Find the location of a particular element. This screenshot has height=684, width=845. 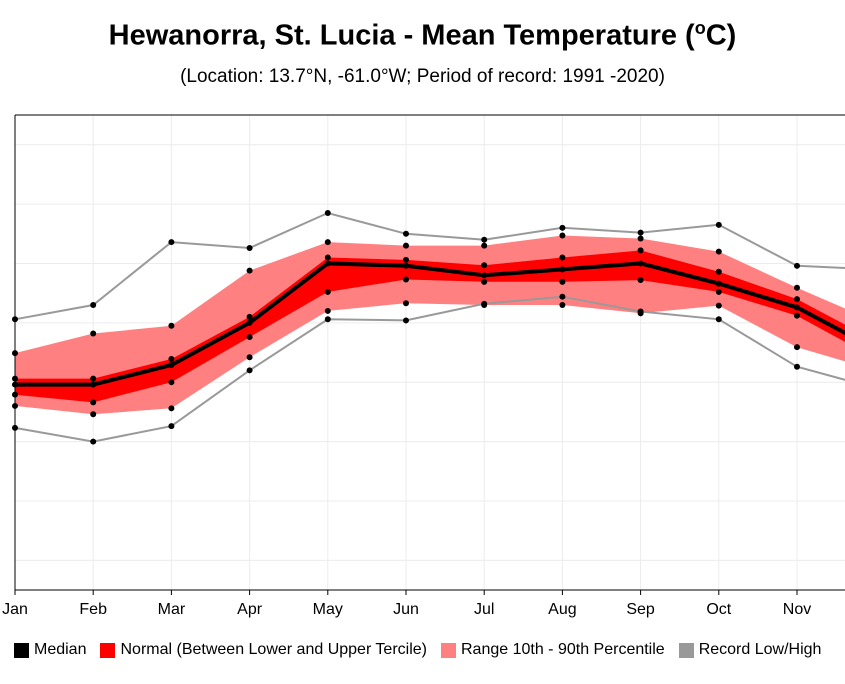

x-tick-label: Mar is located at coordinates (172, 609).